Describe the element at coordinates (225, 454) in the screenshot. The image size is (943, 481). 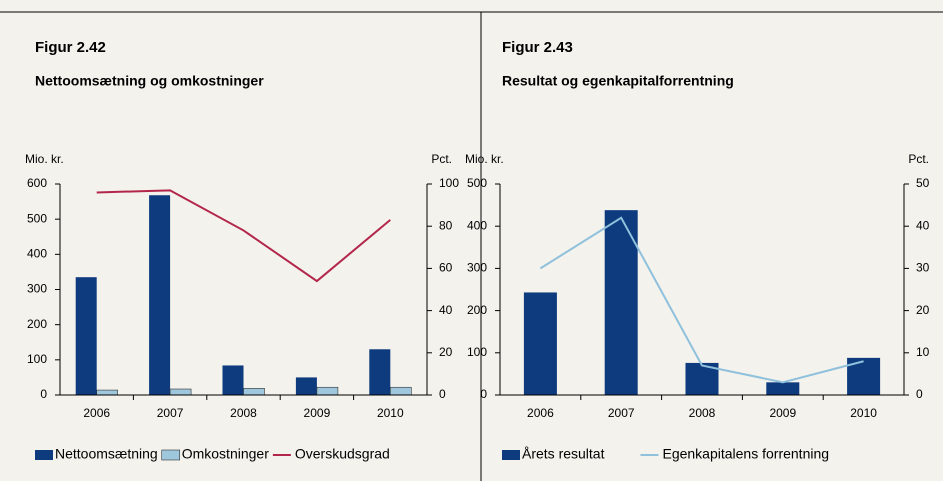
I see `legend-label: Omkostninger` at that location.